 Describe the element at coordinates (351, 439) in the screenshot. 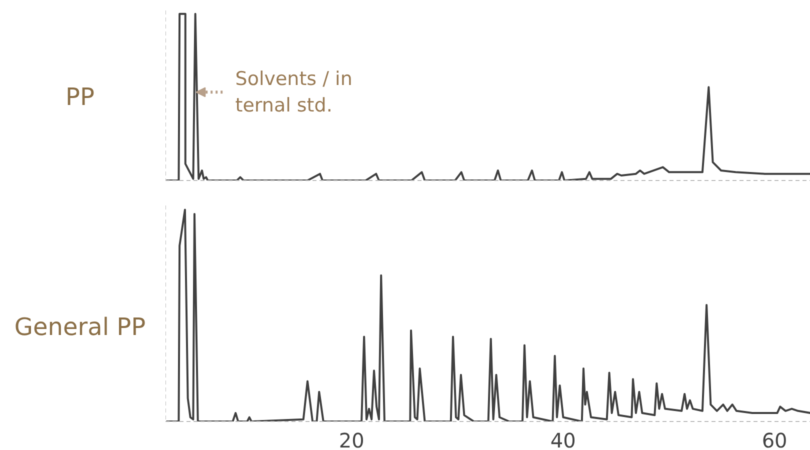

I see `x-tick-label: 20` at that location.